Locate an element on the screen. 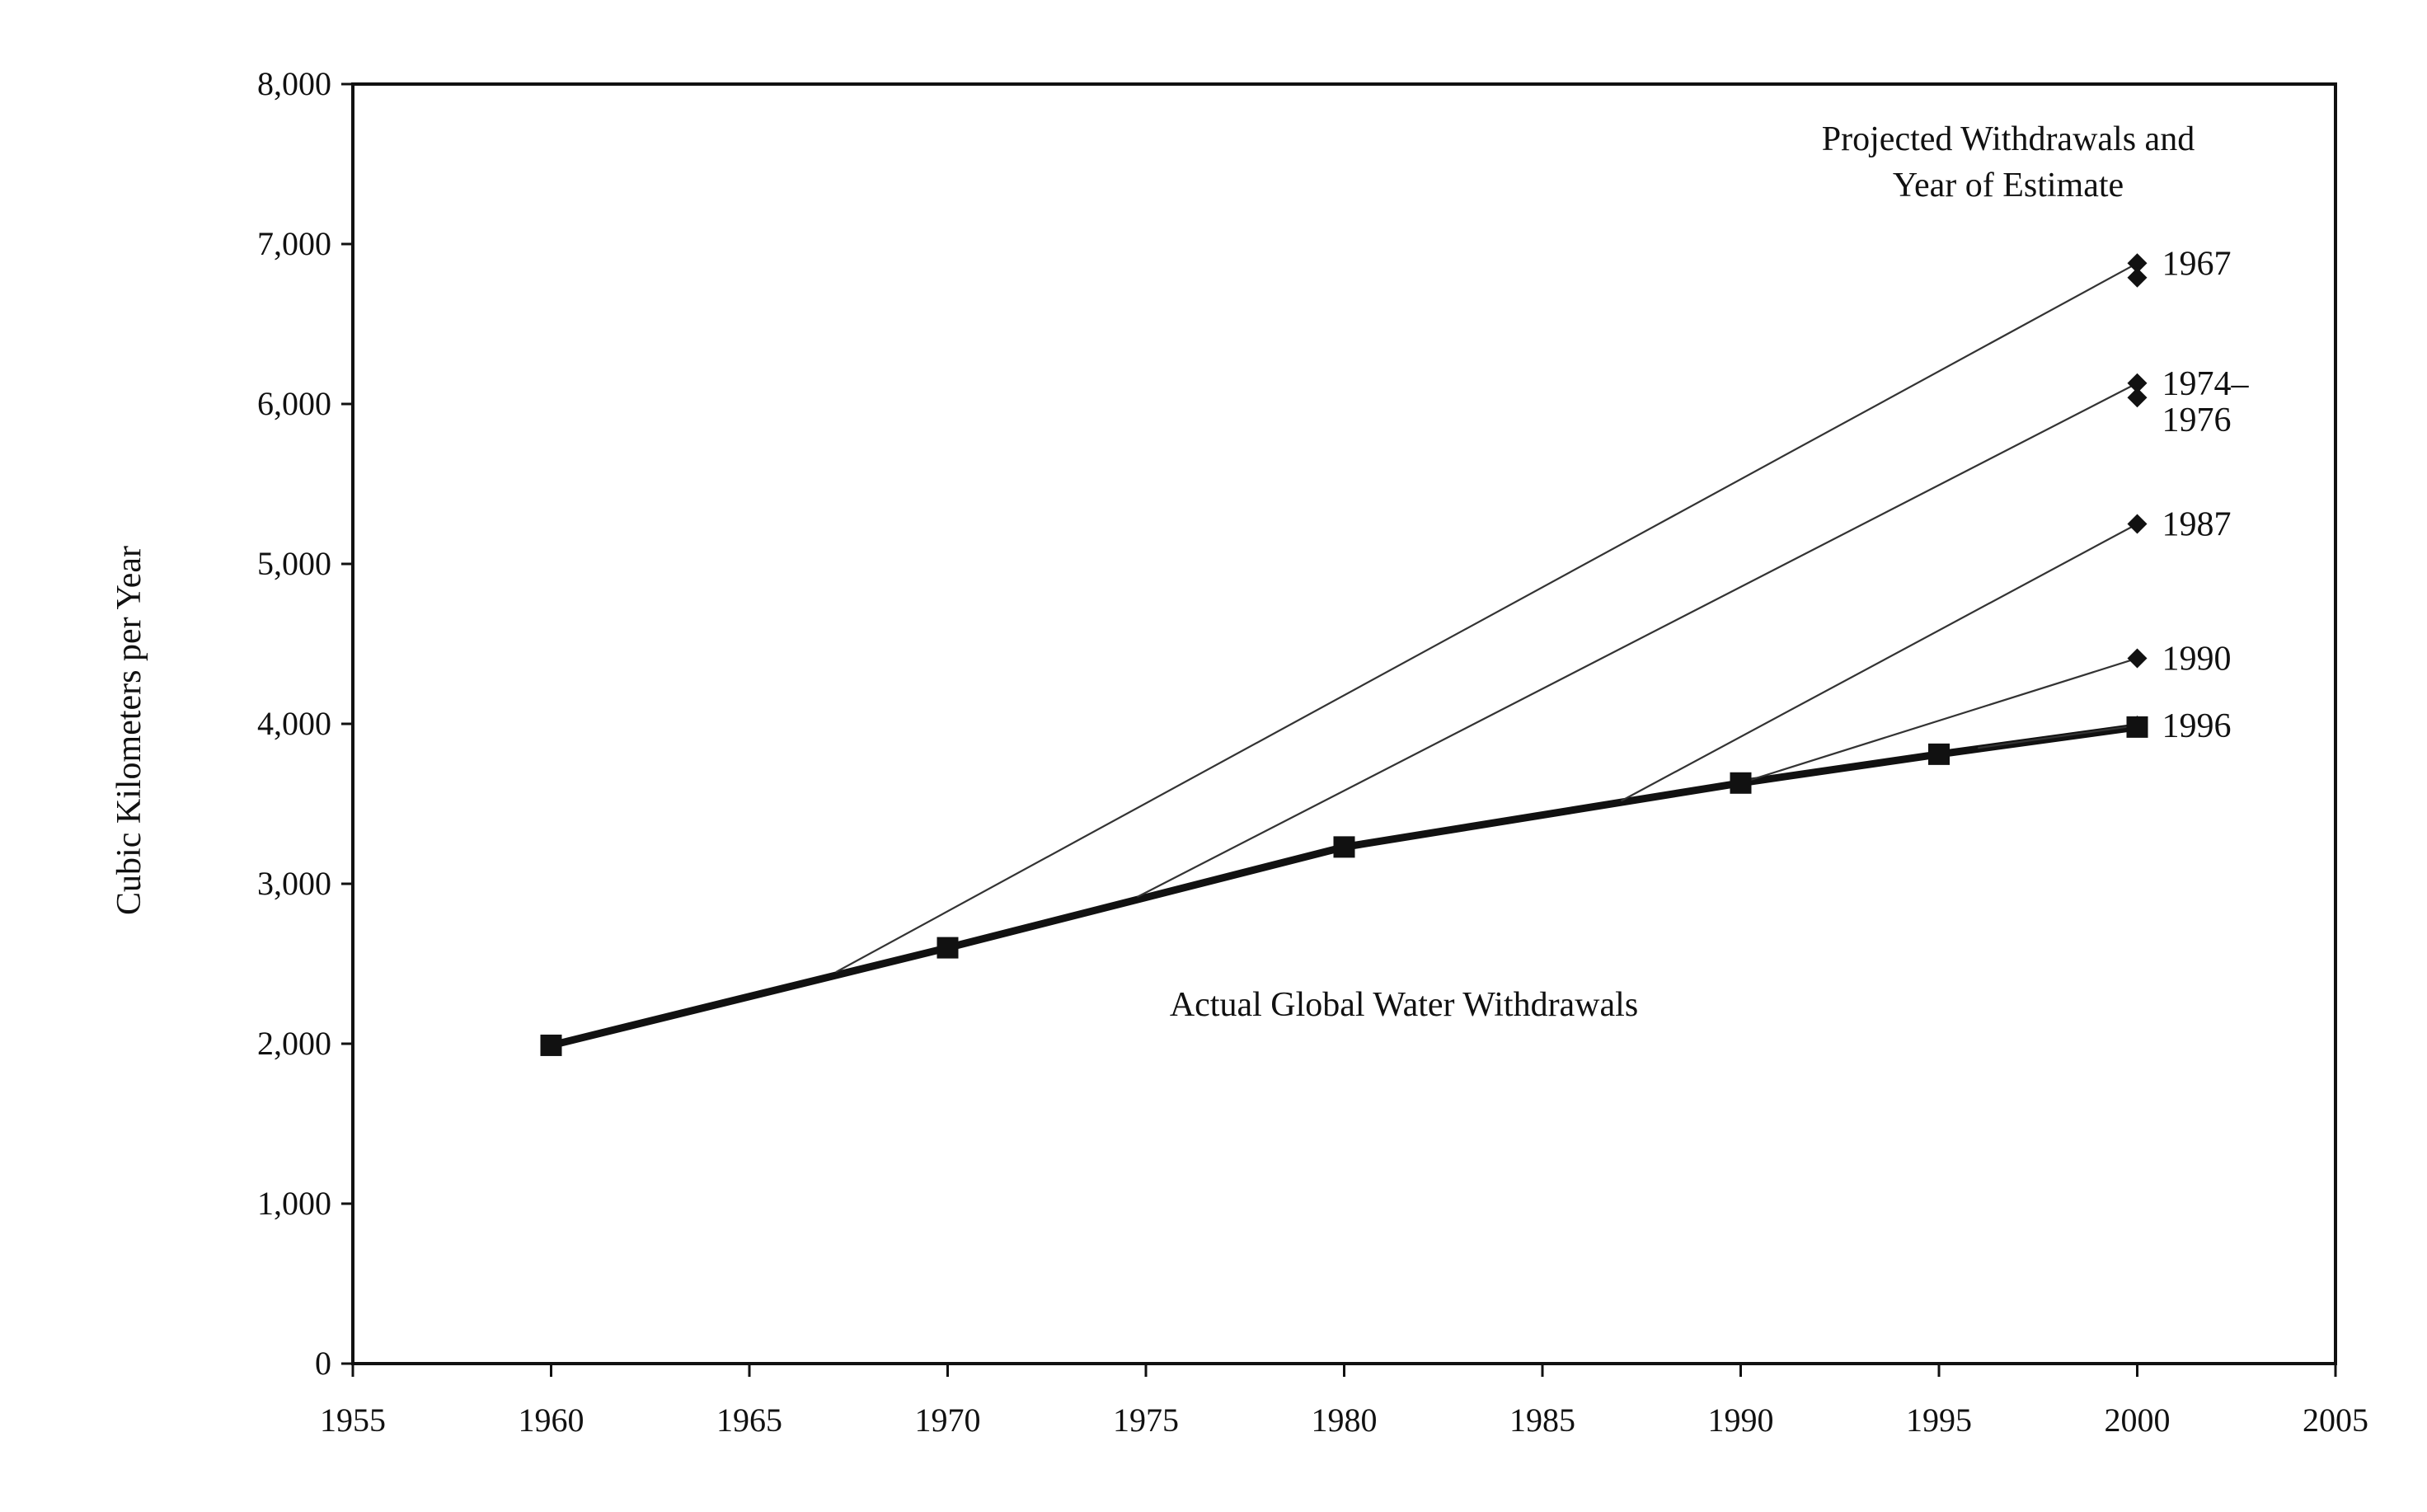 The image size is (2427, 1512). x-tick-label-2000: 2000 is located at coordinates (2138, 1420).